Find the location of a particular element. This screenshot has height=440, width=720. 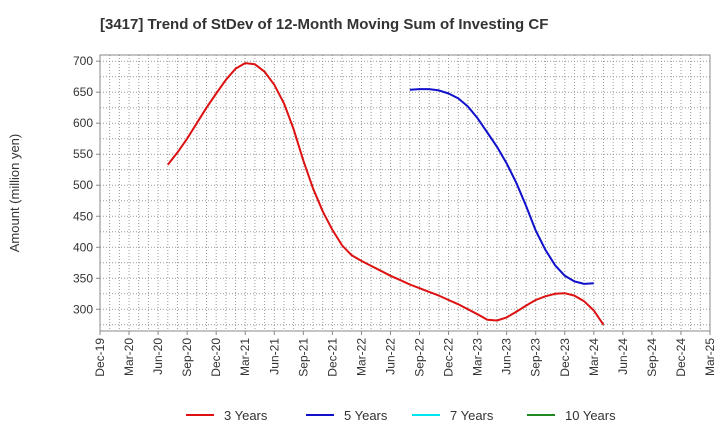

x-tick-label: Jun-24 is located at coordinates (623, 356).